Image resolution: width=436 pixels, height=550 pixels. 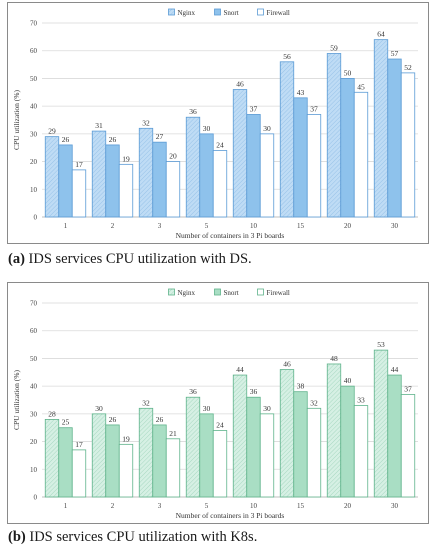 What do you see at coordinates (66, 422) in the screenshot?
I see `data-label: 25` at bounding box center [66, 422].